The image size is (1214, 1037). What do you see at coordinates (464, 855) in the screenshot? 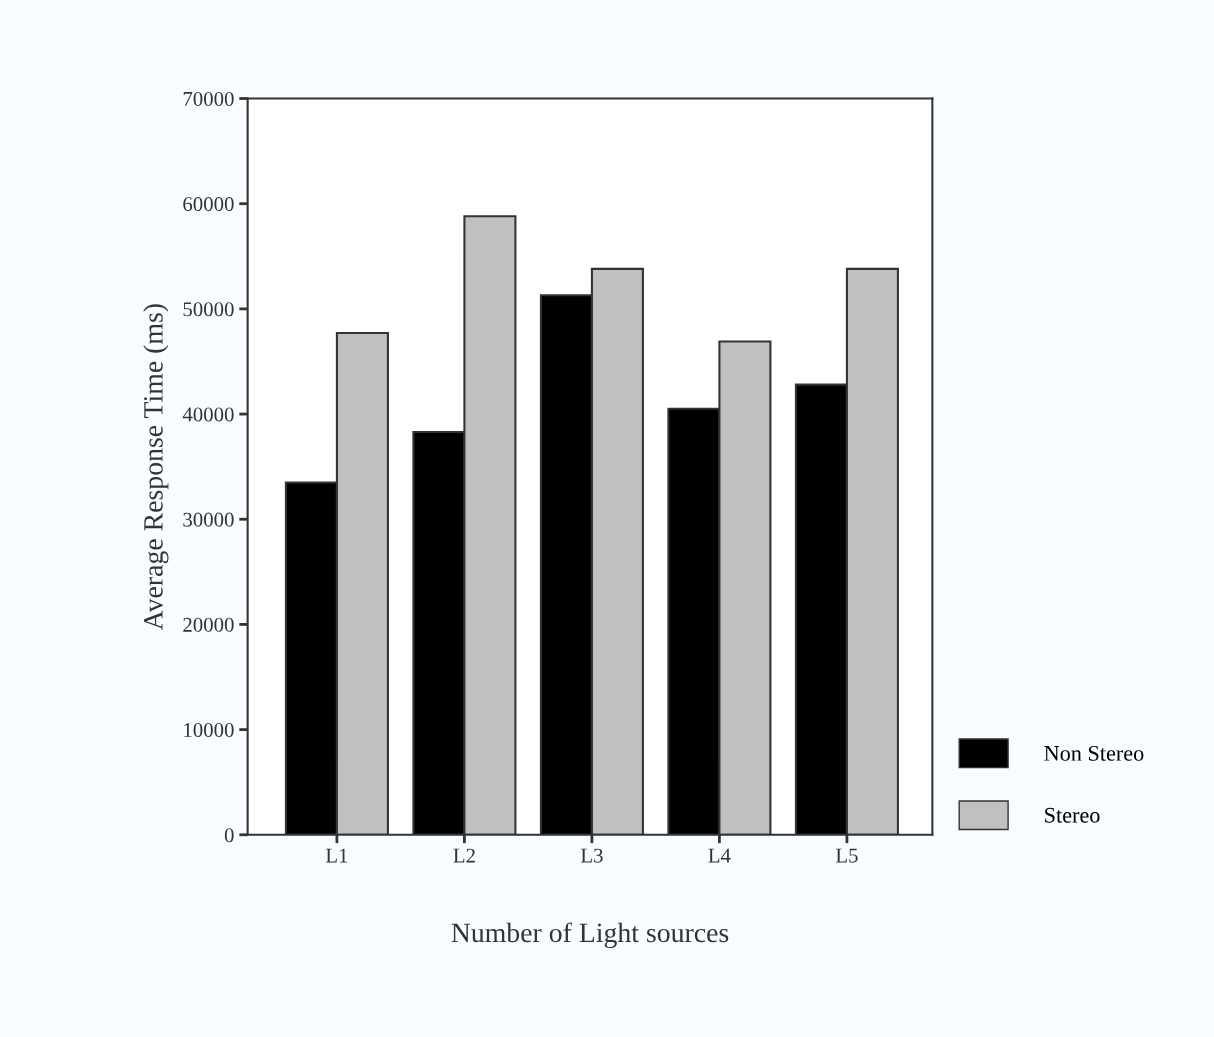
I see `x-tick-label: L2` at bounding box center [464, 855].